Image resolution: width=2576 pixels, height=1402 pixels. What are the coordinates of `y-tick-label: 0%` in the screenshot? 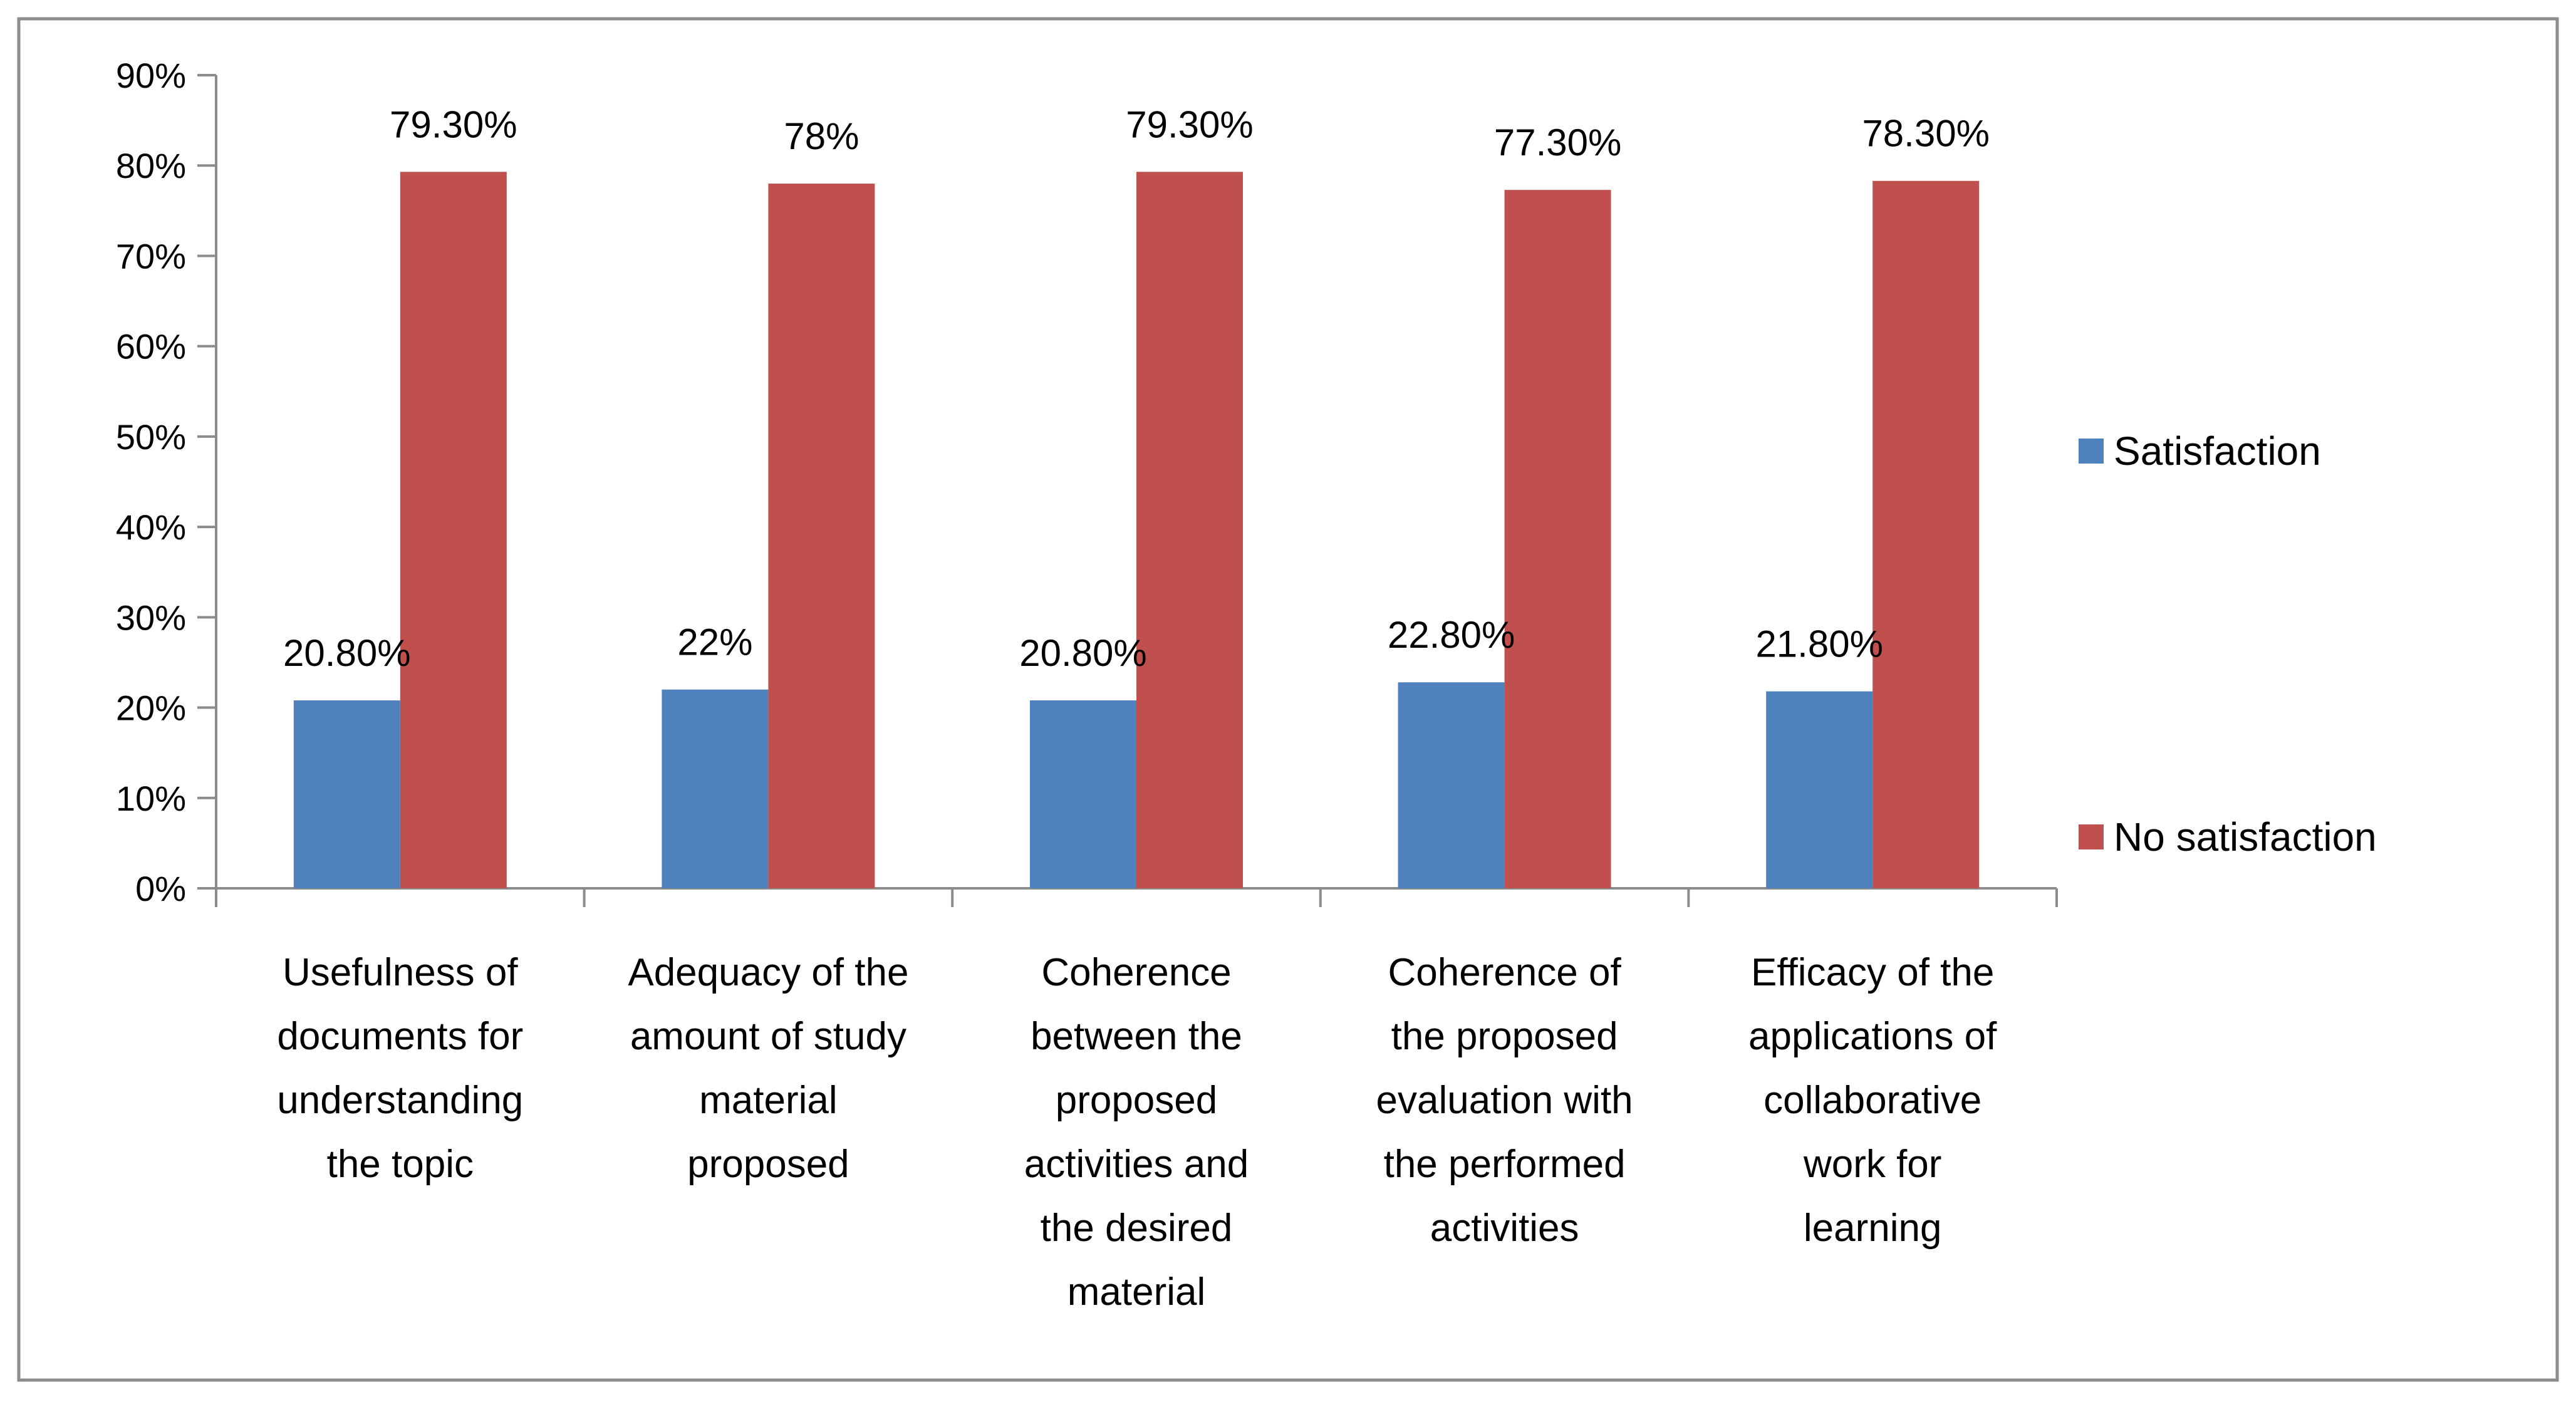 It's located at (160, 889).